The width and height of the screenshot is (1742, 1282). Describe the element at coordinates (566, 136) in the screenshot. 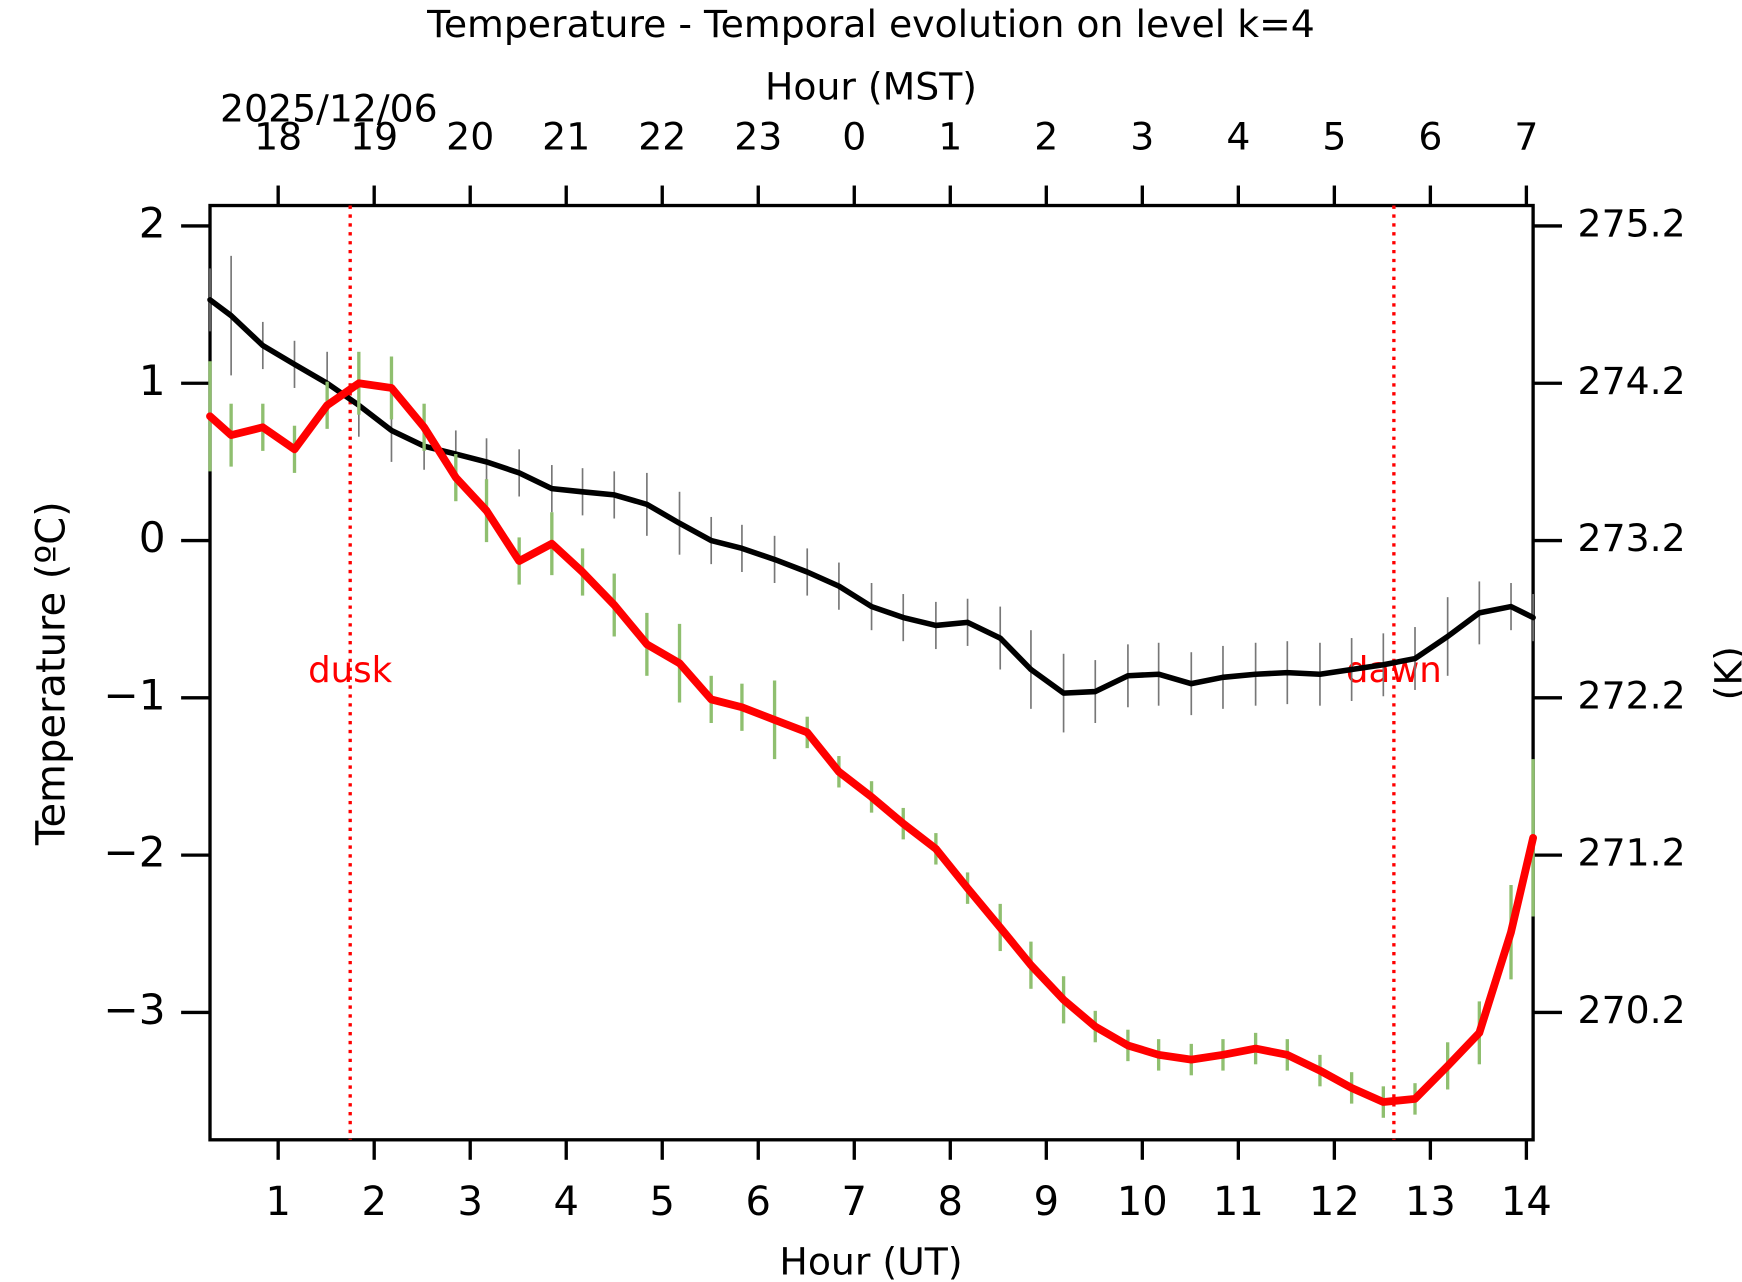

I see `x2-tick-label: 21` at that location.